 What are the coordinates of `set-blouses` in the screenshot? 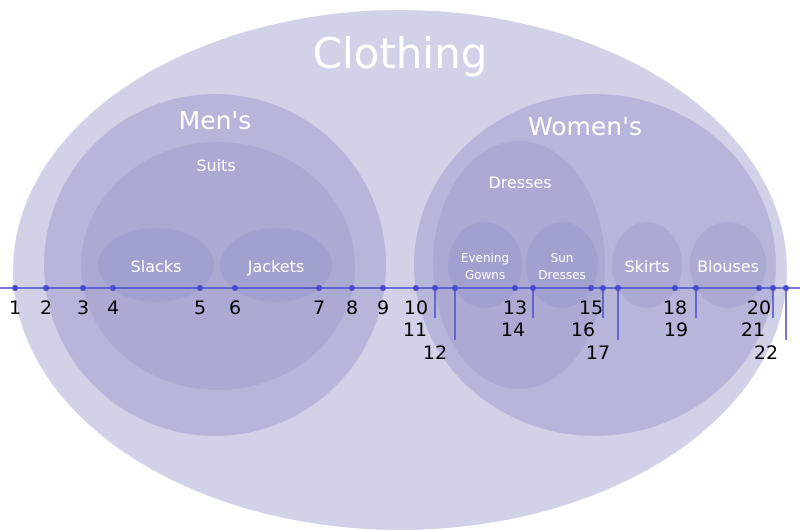 It's located at (728, 265).